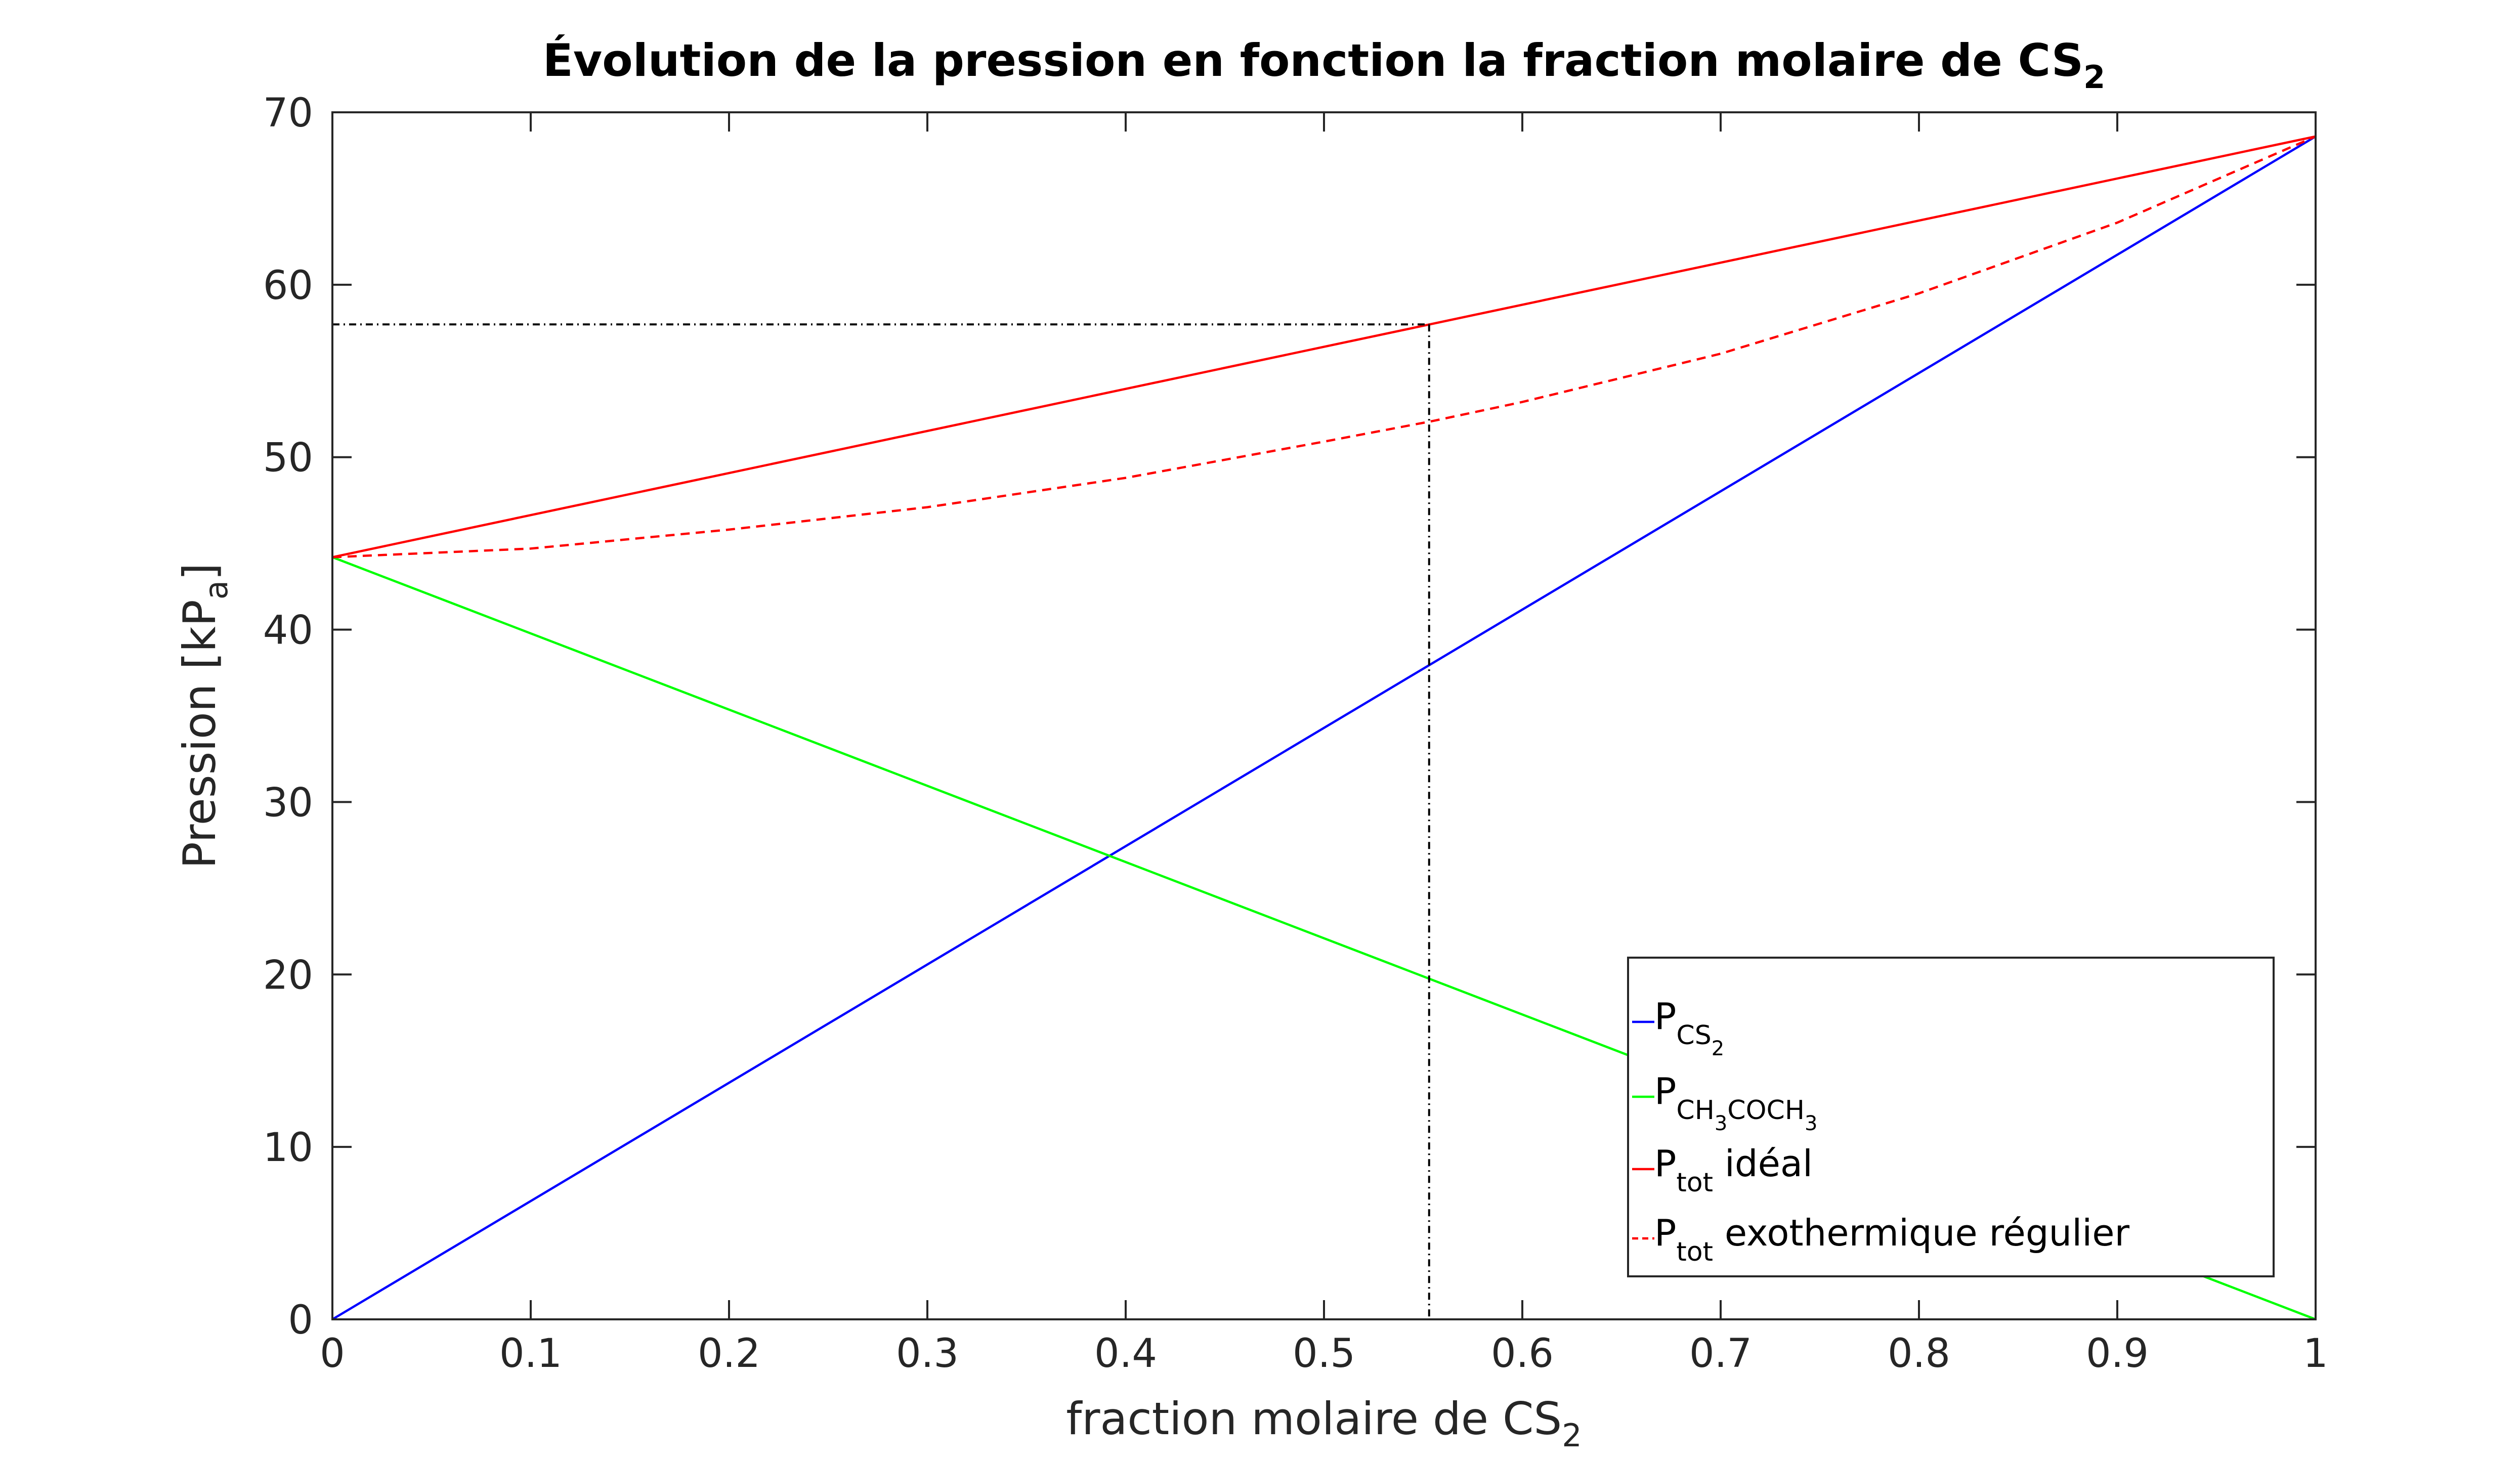 This screenshot has height=1461, width=2520. Describe the element at coordinates (1735, 1103) in the screenshot. I see `legend-label-2: PCH3COCH3` at that location.